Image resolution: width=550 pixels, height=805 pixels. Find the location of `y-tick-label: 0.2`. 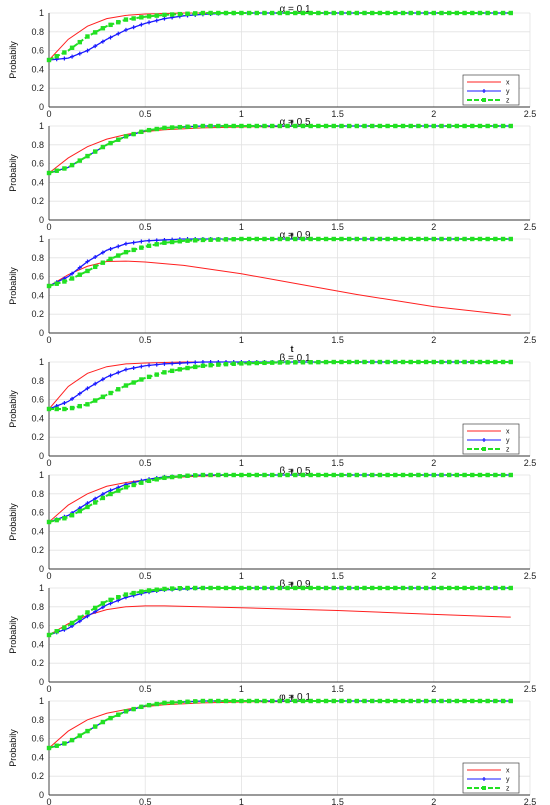

y-tick-label: 0.2 is located at coordinates (37, 88).